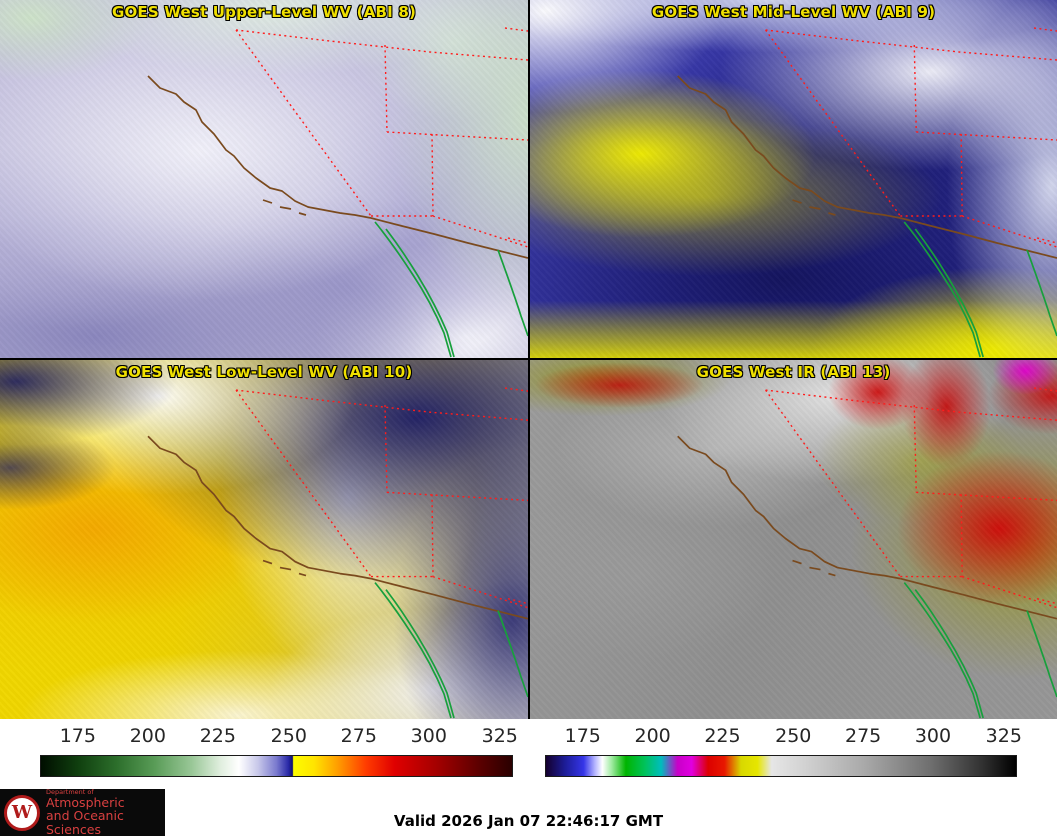 Image resolution: width=1057 pixels, height=836 pixels. Describe the element at coordinates (264, 372) in the screenshot. I see `panel-title-abi10: GOES West Low-Level WV (ABI 10)` at that location.